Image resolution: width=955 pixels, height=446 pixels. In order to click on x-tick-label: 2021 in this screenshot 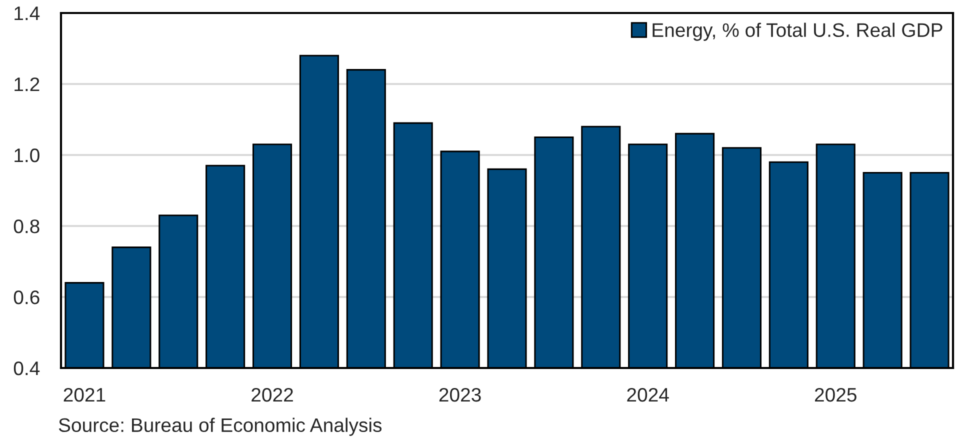, I will do `click(85, 395)`.